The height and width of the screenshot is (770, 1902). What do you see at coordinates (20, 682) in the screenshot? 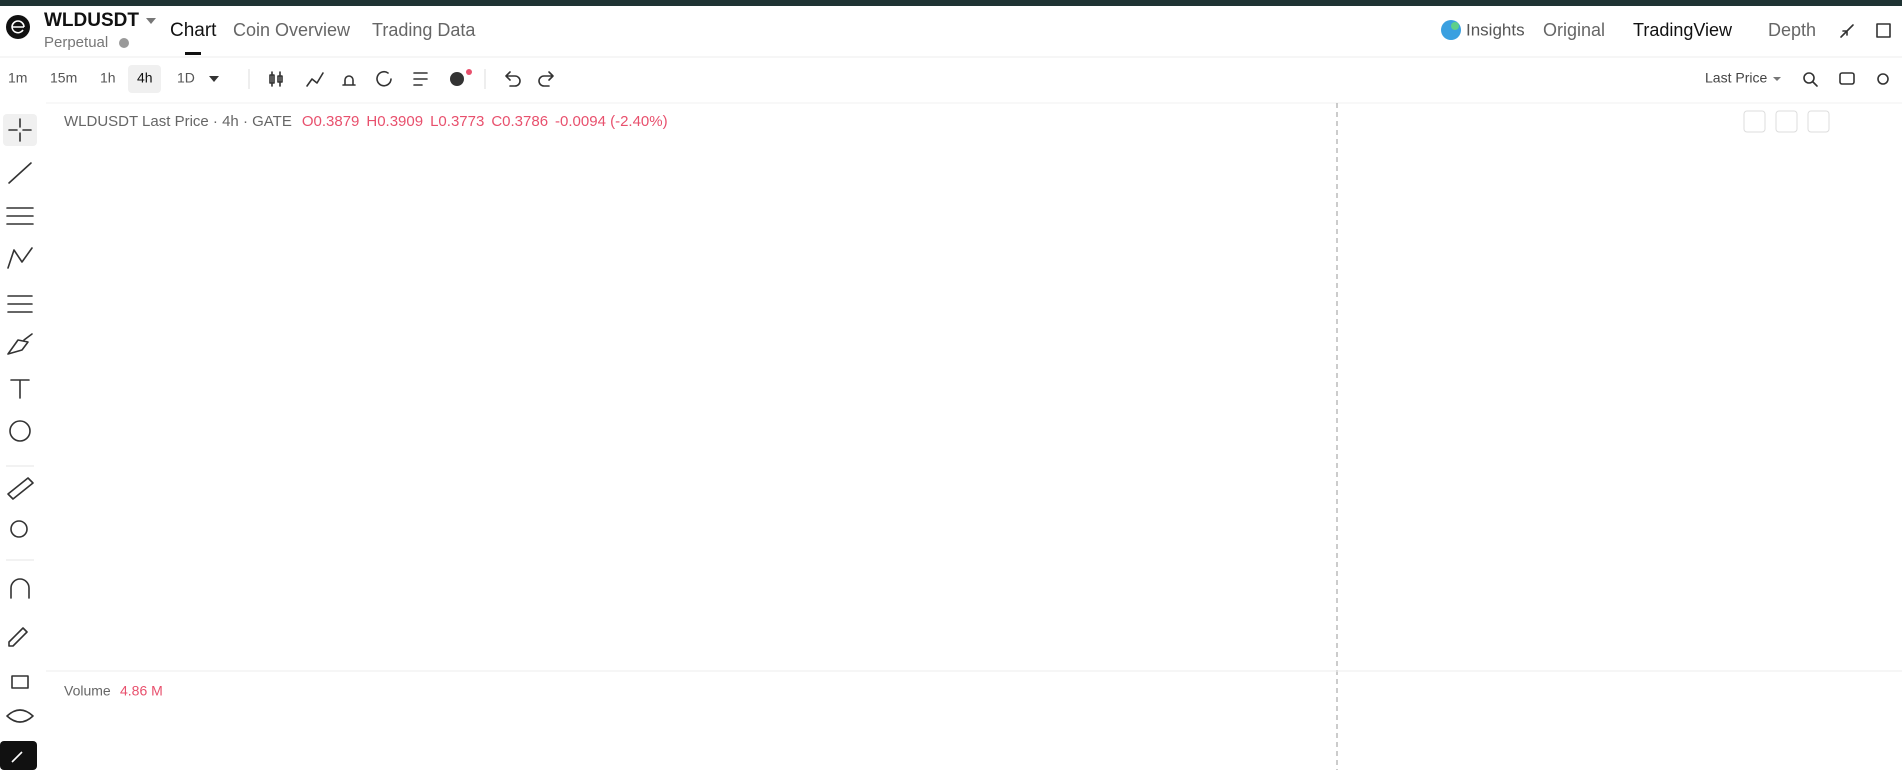
I see `lock-tool` at bounding box center [20, 682].